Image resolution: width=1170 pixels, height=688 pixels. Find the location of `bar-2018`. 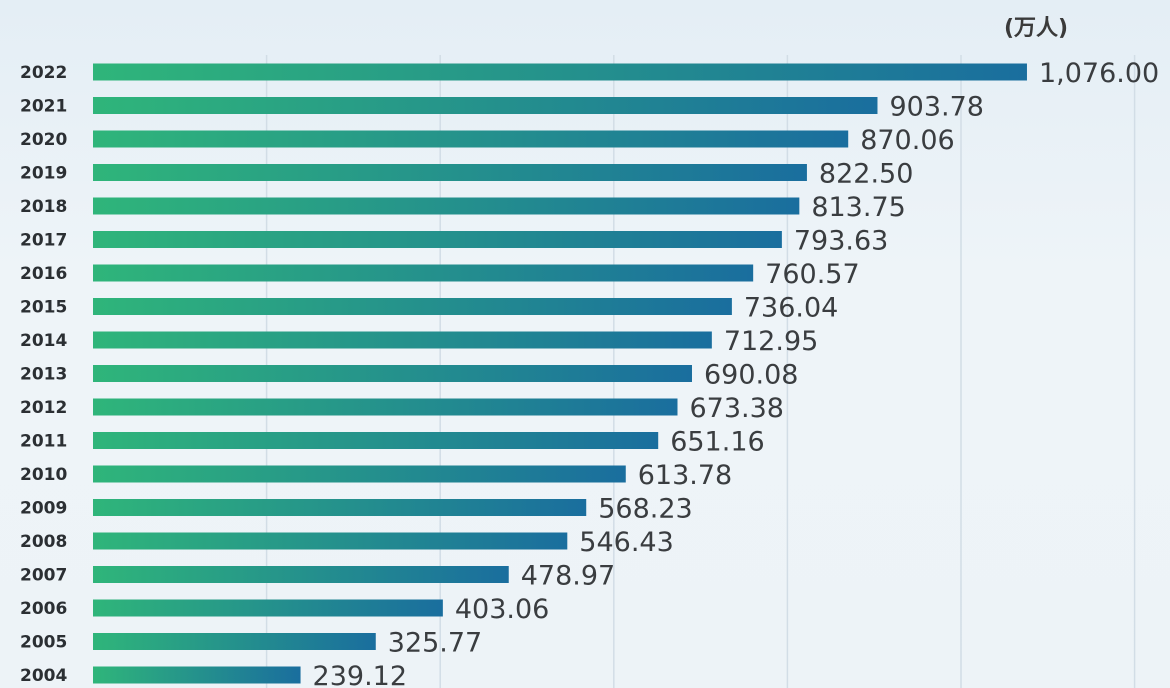

bar-2018 is located at coordinates (446, 206).